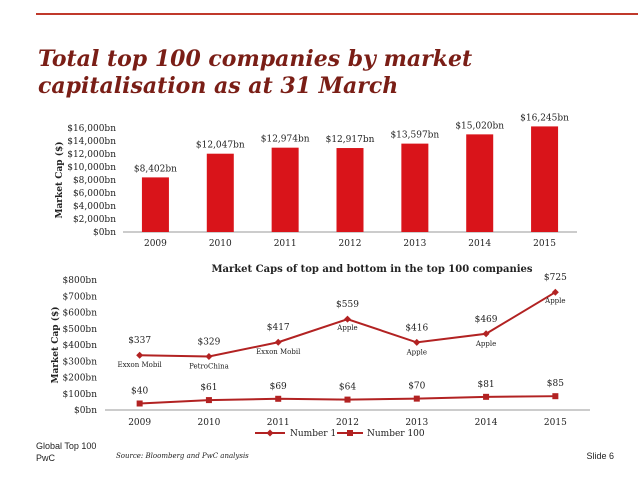  I want to click on bar-y-tick-label: $16,000bn, so click(91, 129).